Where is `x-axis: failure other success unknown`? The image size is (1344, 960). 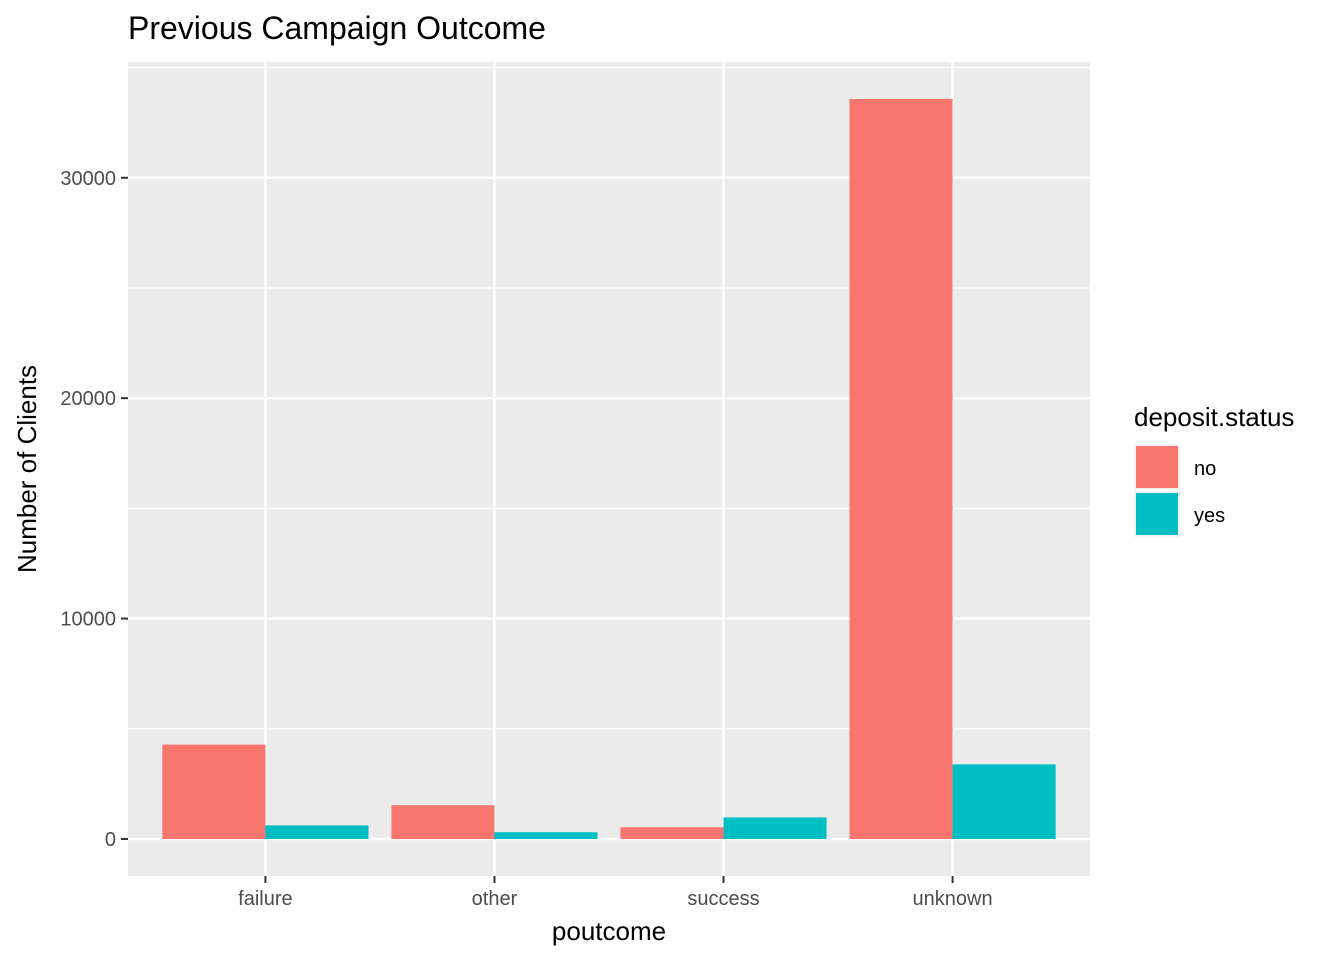 x-axis: failure other success unknown is located at coordinates (615, 893).